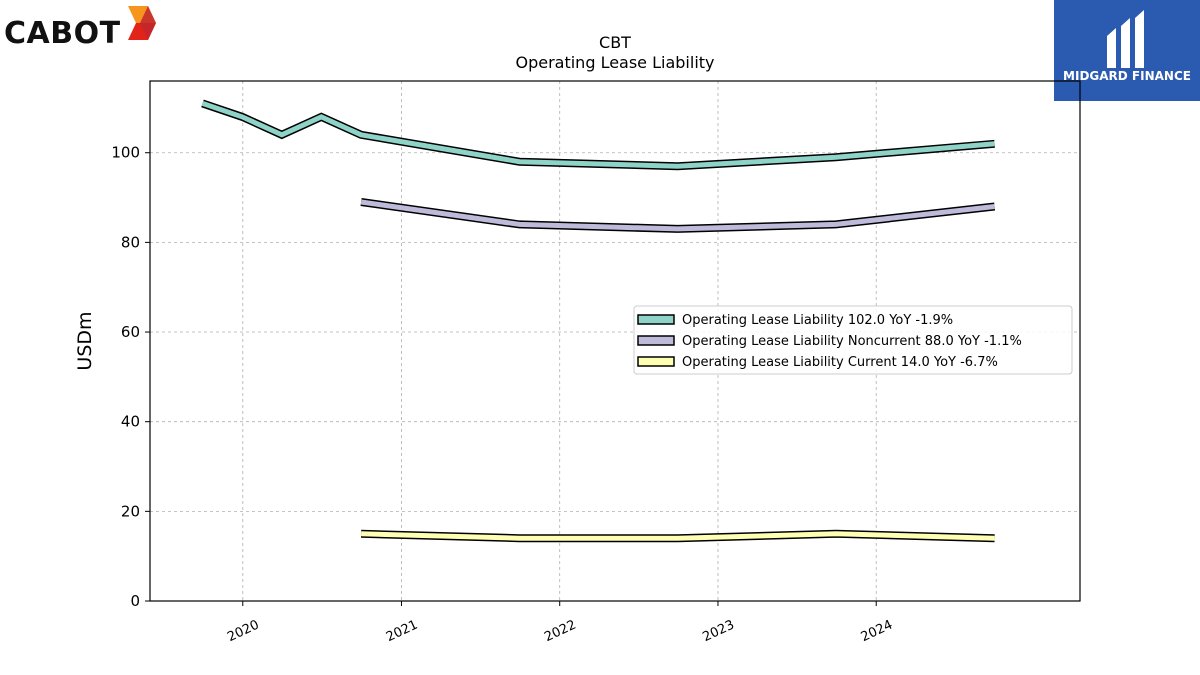  I want to click on y-tick-label: 100, so click(125, 153).